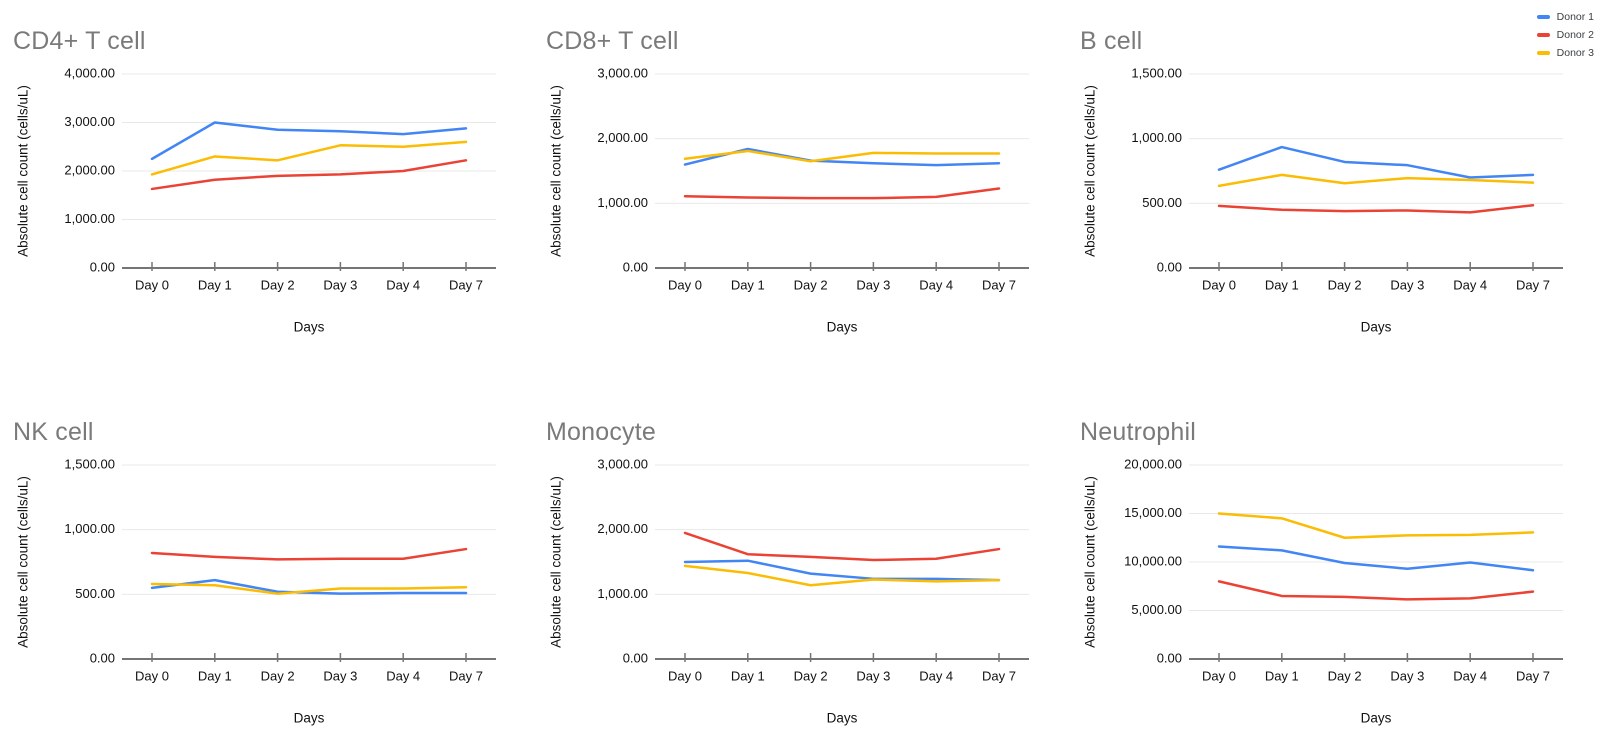 The image size is (1600, 750). What do you see at coordinates (79, 41) in the screenshot?
I see `chart-title: CD4+ T cell` at bounding box center [79, 41].